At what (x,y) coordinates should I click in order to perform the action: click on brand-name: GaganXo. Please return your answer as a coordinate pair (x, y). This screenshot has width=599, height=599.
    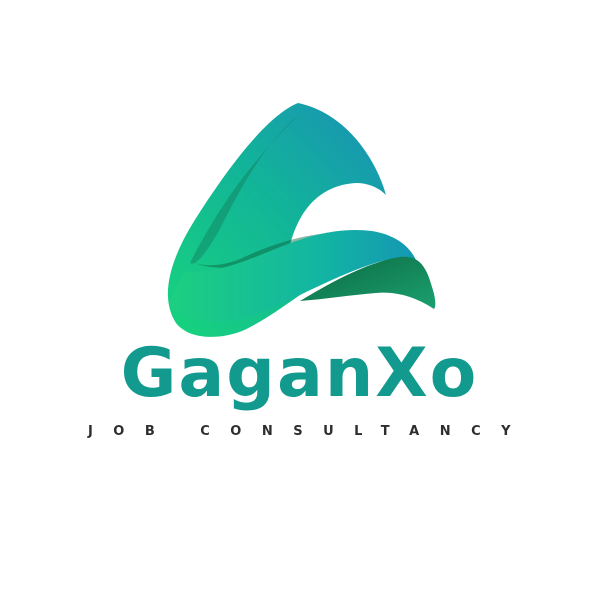
    Looking at the image, I should click on (299, 373).